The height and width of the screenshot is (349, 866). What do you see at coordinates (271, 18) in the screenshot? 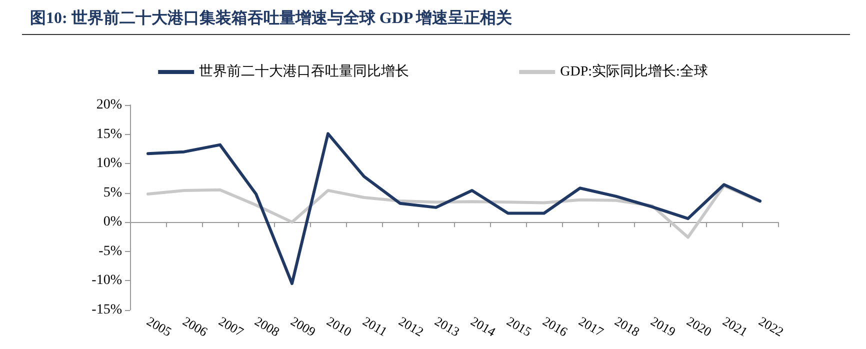
I see `chart-title: 图10: 世界前二十大港口集装箱吞吐量增速与全球 GDP 增速呈正相关` at bounding box center [271, 18].